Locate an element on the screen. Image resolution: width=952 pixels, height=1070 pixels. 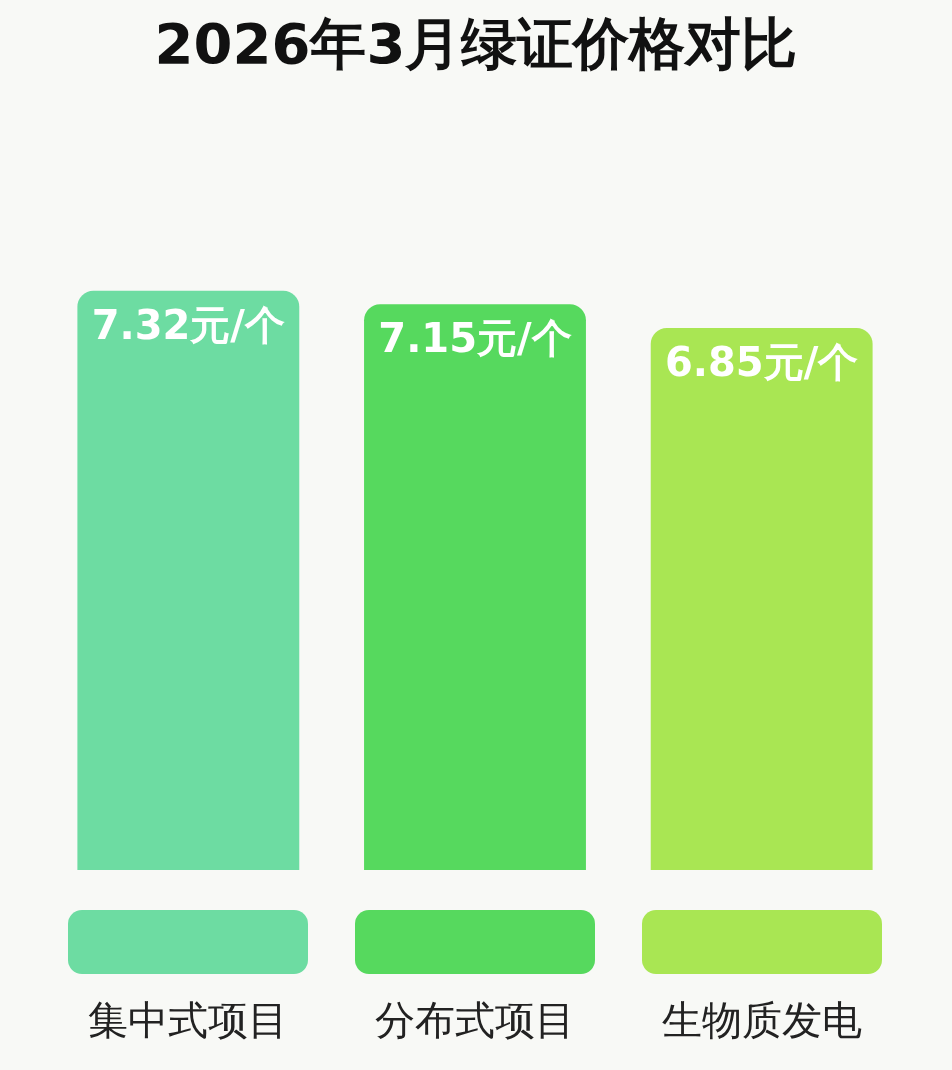
x-tick-label: 生物质发电 is located at coordinates (761, 1020).